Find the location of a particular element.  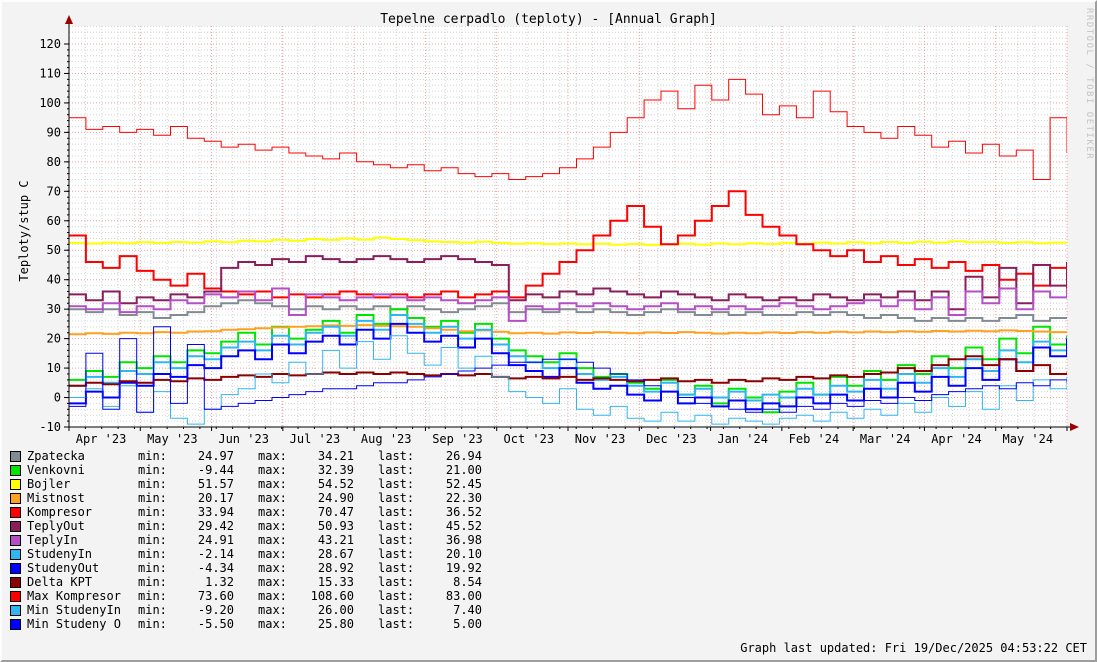

svg-text: 0 is located at coordinates (57, 398).